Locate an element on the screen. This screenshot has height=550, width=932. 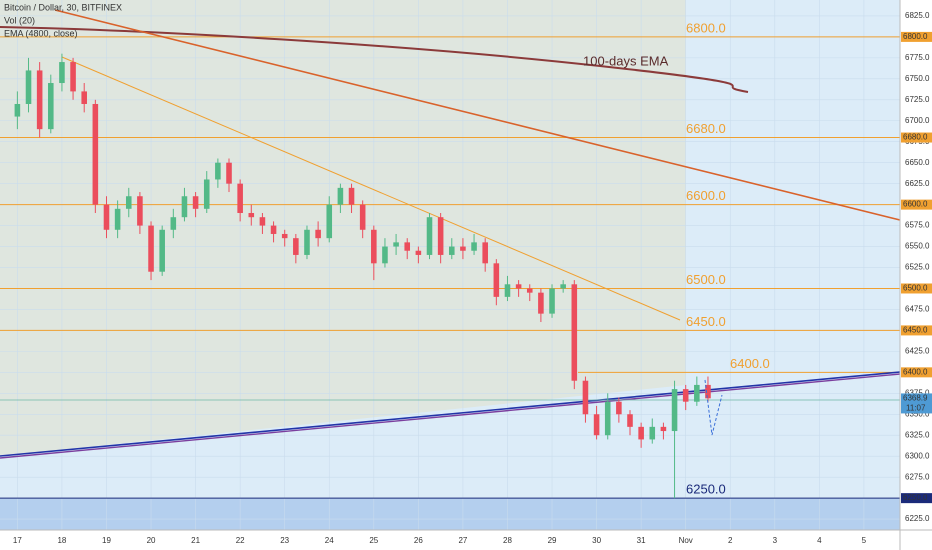
level-label: 6450.0 is located at coordinates (706, 321).